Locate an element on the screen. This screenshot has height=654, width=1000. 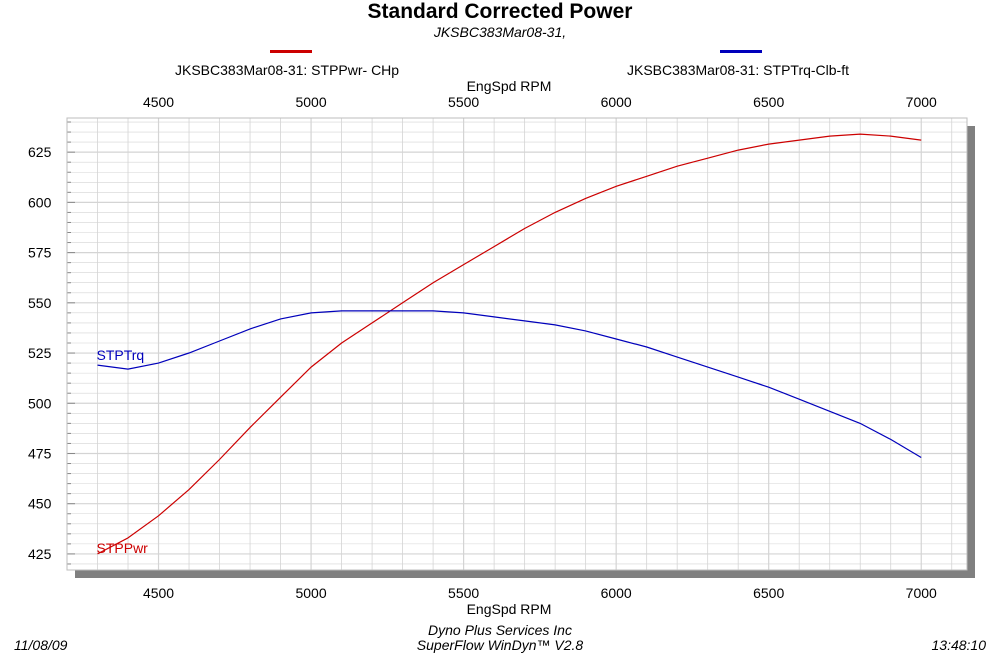
x-tick-label-top: 7000 is located at coordinates (921, 102).